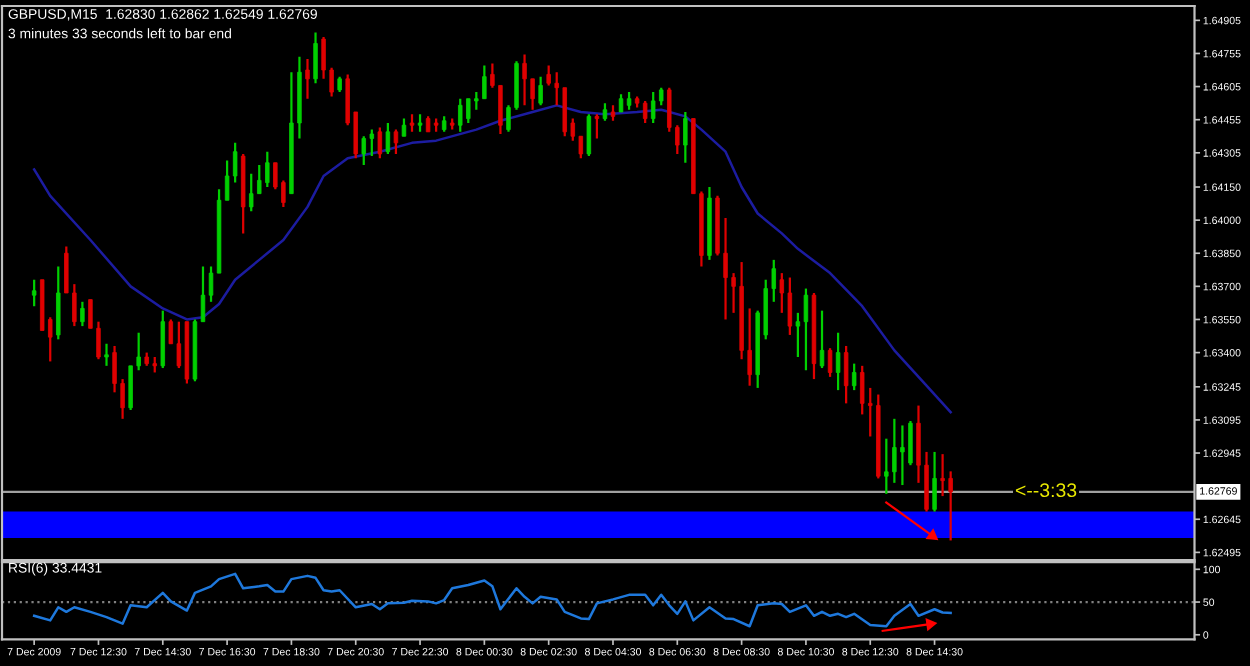 This screenshot has height=666, width=1250. Describe the element at coordinates (492, 600) in the screenshot. I see `line-series` at that location.